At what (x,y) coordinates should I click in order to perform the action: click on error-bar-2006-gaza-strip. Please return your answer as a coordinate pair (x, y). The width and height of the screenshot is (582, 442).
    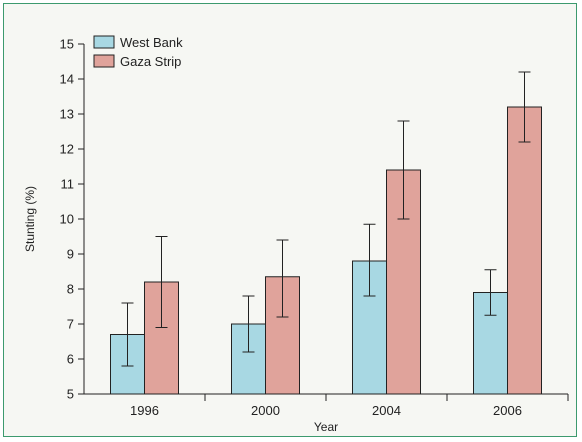
    Looking at the image, I should click on (524, 107).